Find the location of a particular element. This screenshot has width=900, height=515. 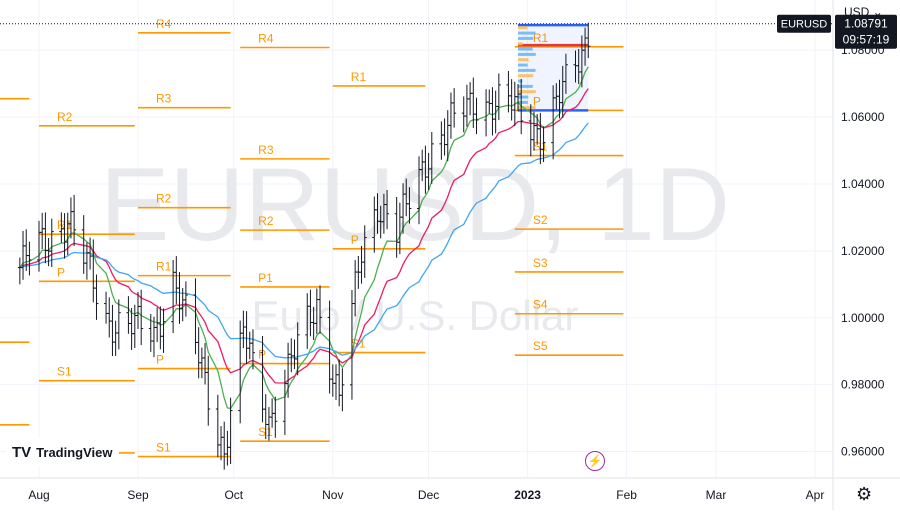

symbol-tag-label: EURUSD is located at coordinates (804, 25).